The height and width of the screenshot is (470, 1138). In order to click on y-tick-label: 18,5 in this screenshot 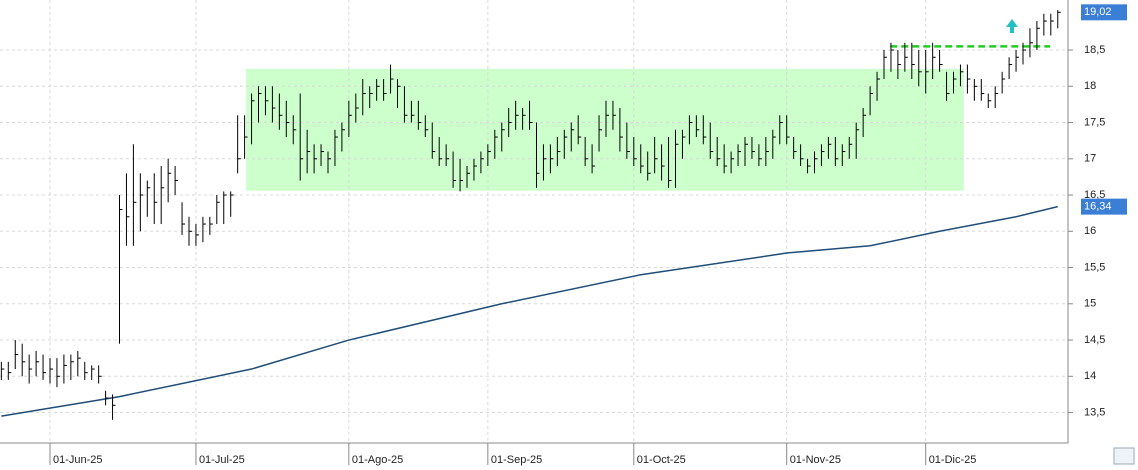, I will do `click(1094, 50)`.